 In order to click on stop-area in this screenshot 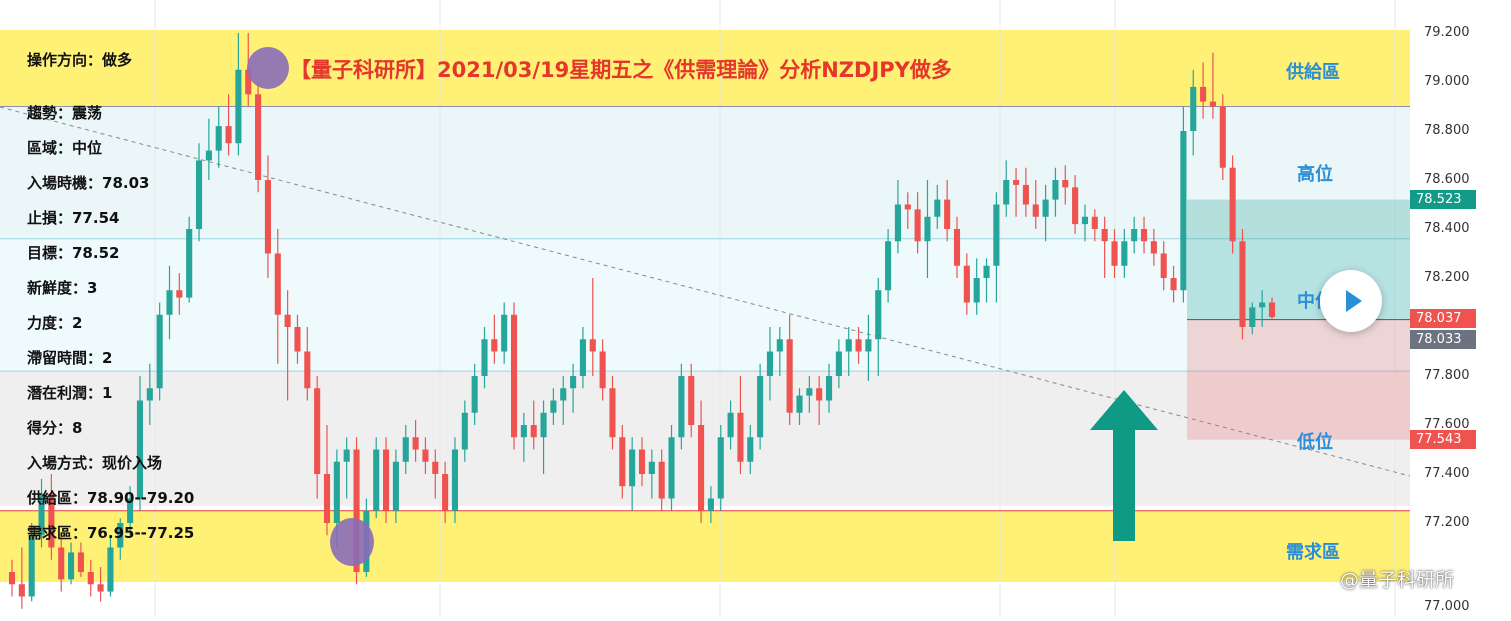, I will do `click(1298, 379)`.